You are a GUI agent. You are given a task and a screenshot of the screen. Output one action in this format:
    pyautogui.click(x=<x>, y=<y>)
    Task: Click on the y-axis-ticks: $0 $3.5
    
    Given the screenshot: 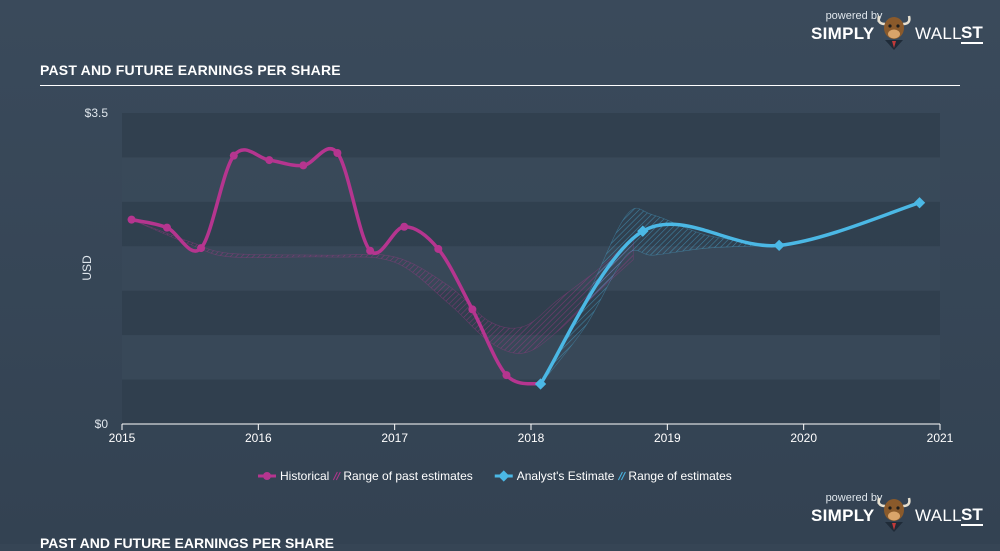 What is the action you would take?
    pyautogui.click(x=97, y=268)
    